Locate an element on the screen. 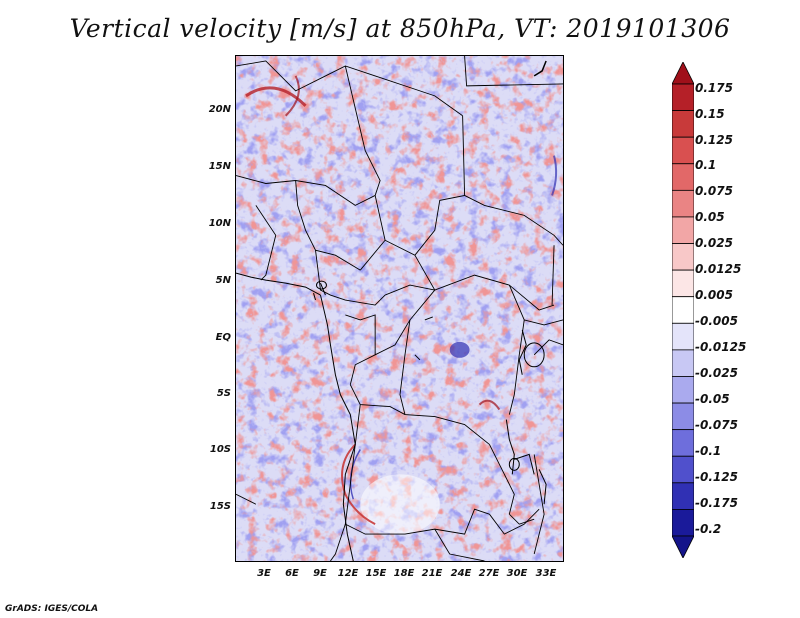 Image resolution: width=800 pixels, height=618 pixels. colorbar-label-7: 0.0125 is located at coordinates (718, 269).